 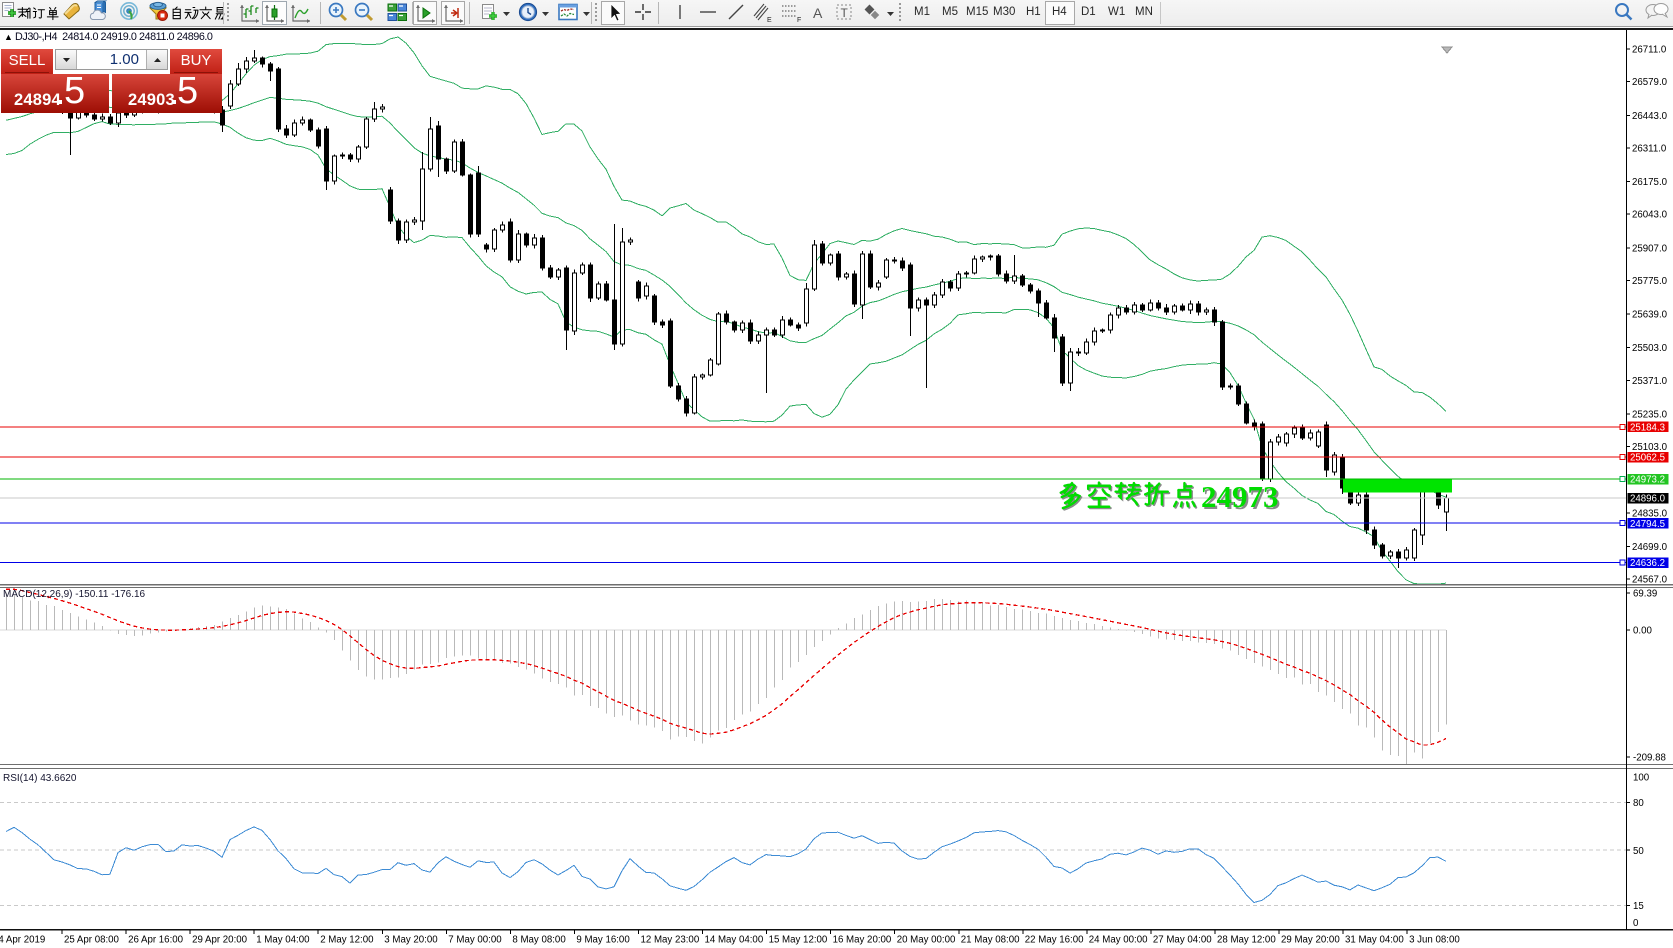 I want to click on svg-text: 69.39, so click(x=1645, y=594).